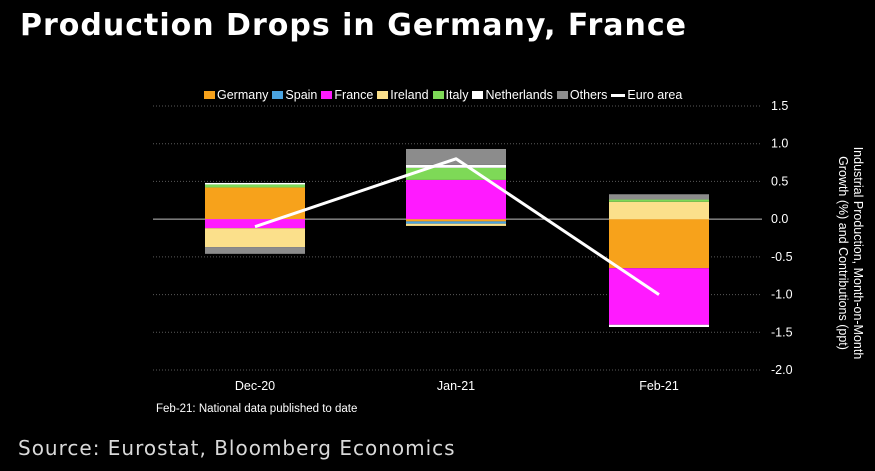  Describe the element at coordinates (858, 253) in the screenshot. I see `y-axis-label-line-1: Industrial Production, Month-on-Month` at that location.